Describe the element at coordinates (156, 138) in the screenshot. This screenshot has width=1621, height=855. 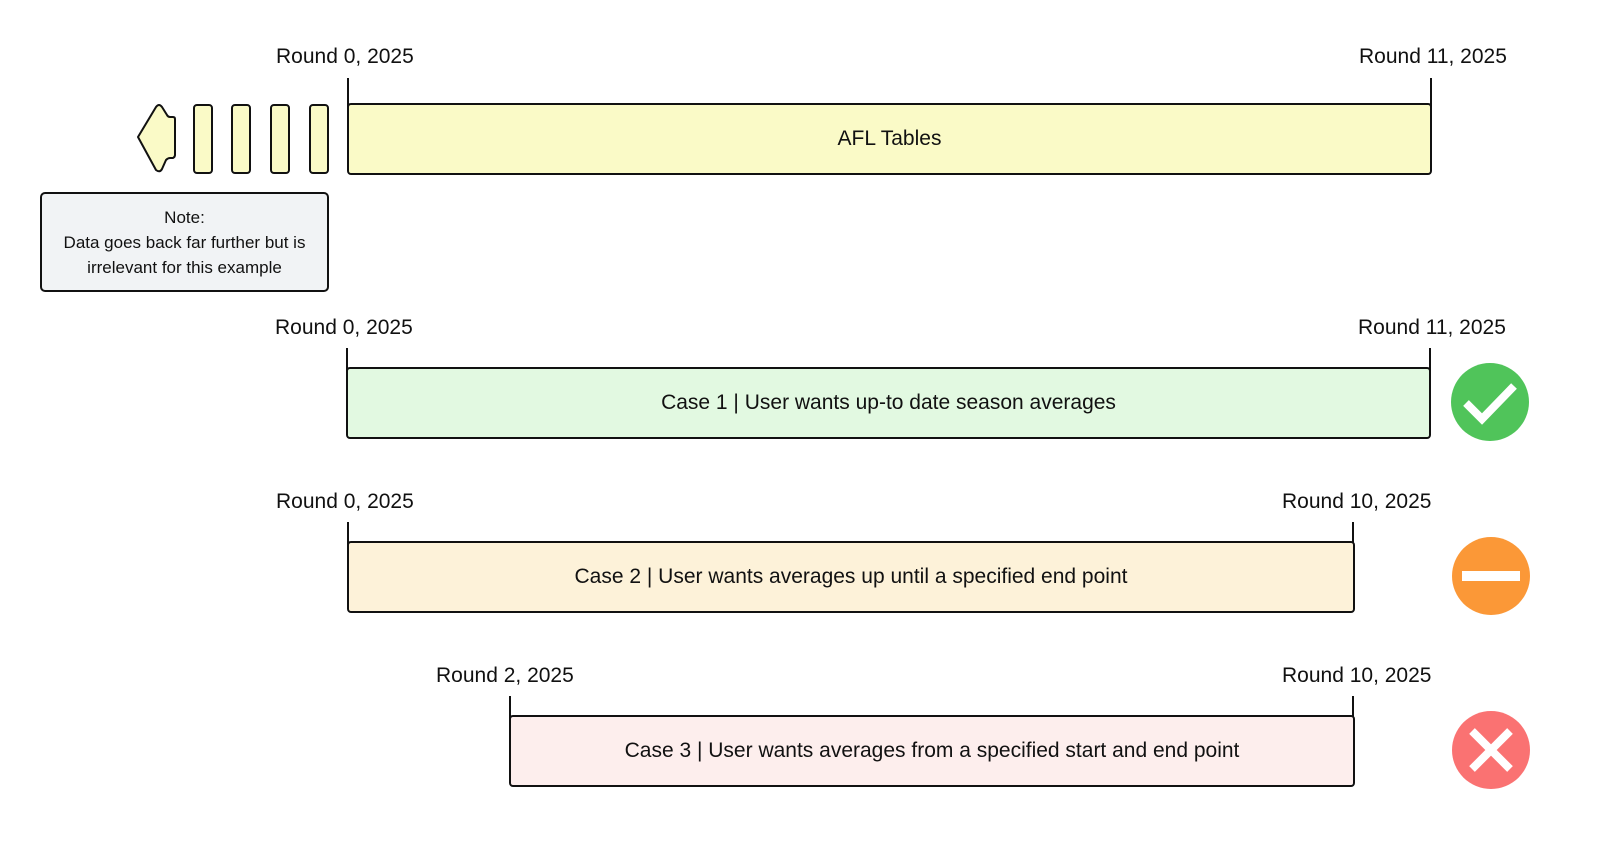
I see `back-arrow-icon` at that location.